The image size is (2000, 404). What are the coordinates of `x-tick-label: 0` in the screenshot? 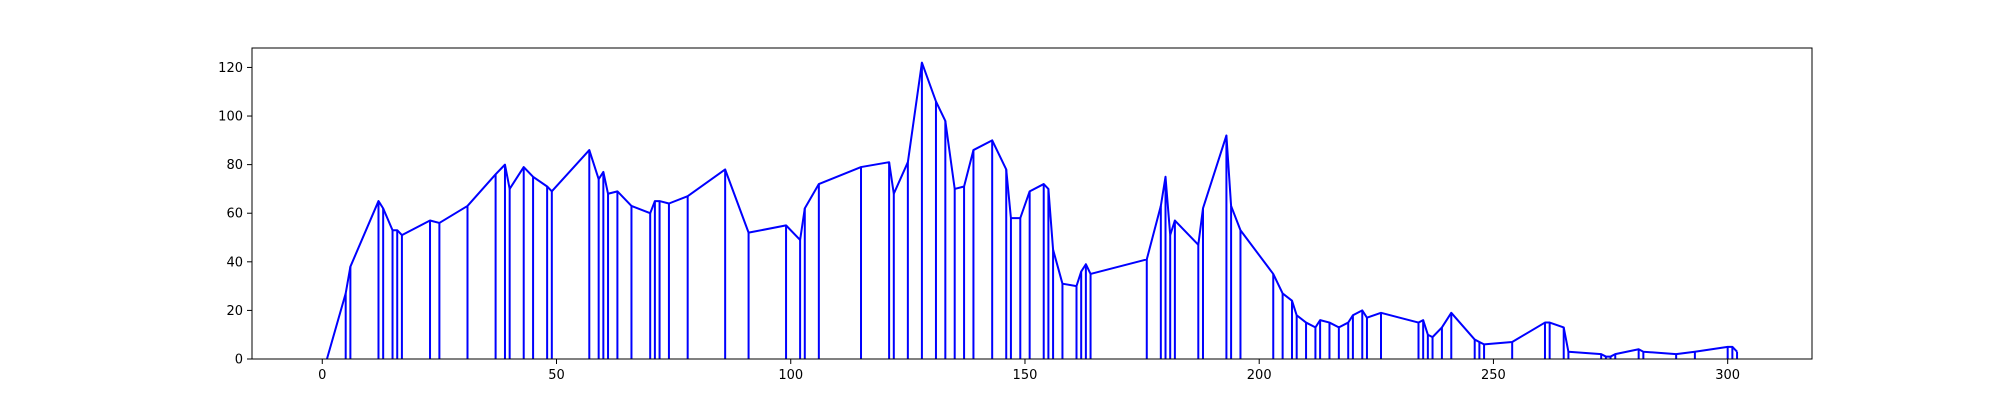 It's located at (322, 375).